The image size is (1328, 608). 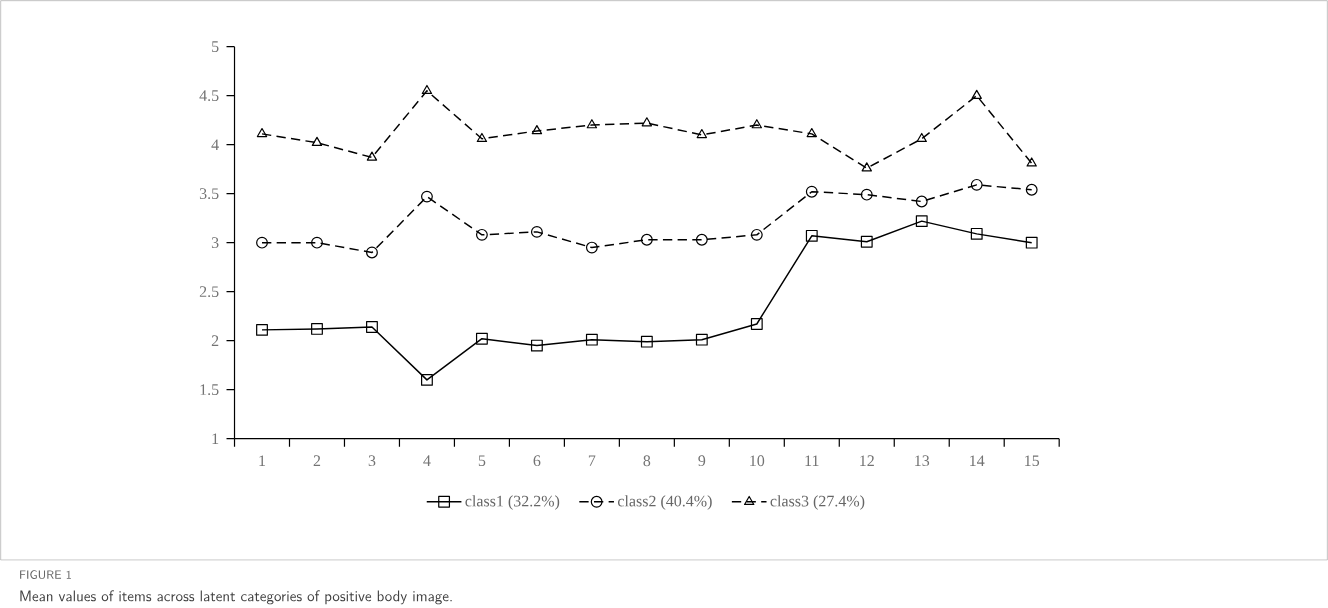 What do you see at coordinates (647, 461) in the screenshot?
I see `x-tick-label: 8` at bounding box center [647, 461].